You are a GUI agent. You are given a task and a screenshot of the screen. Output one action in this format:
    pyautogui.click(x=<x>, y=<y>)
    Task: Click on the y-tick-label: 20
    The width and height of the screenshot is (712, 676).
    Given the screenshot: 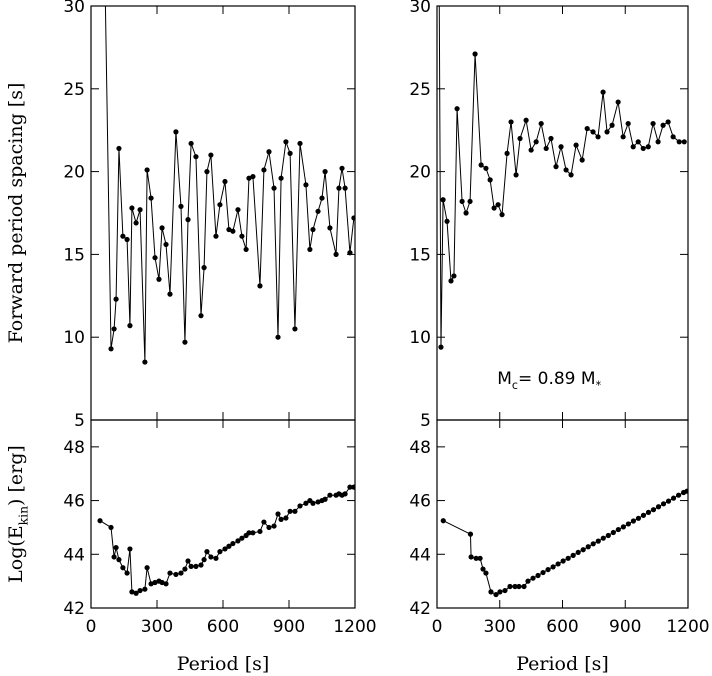 What is the action you would take?
    pyautogui.click(x=420, y=173)
    